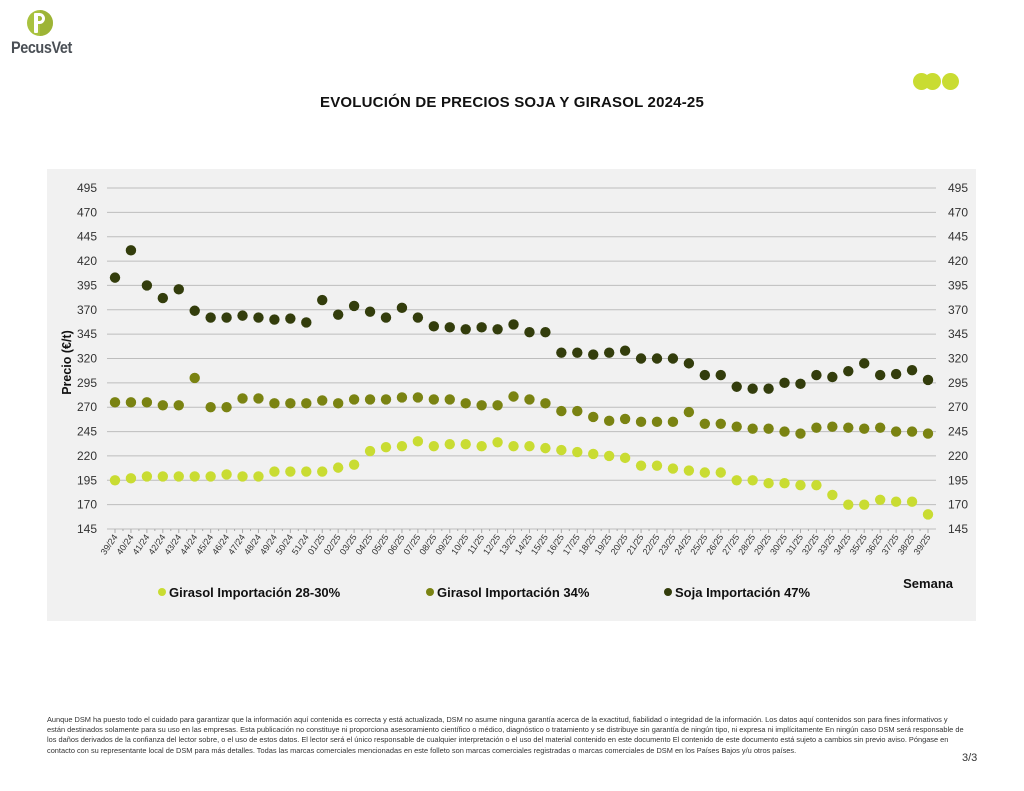  What do you see at coordinates (40, 23) in the screenshot?
I see `logo-p-icon` at bounding box center [40, 23].